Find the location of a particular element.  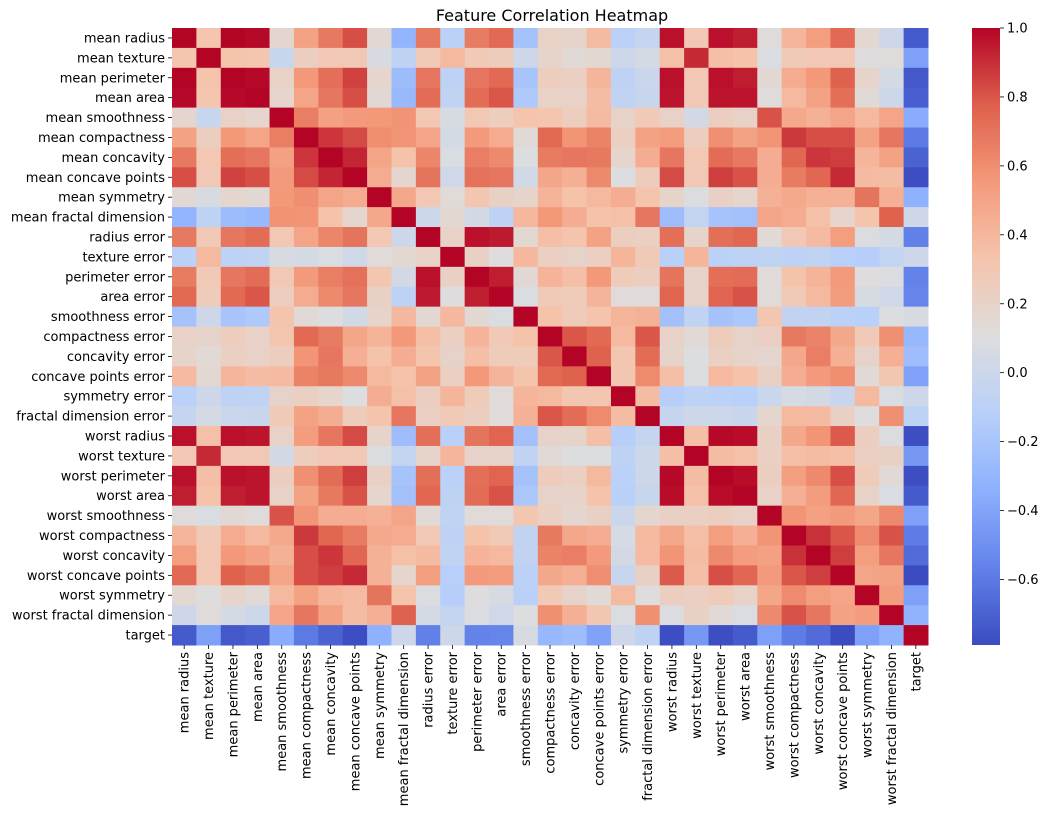

colorbar-tick-label: −0.4 is located at coordinates (1023, 511).